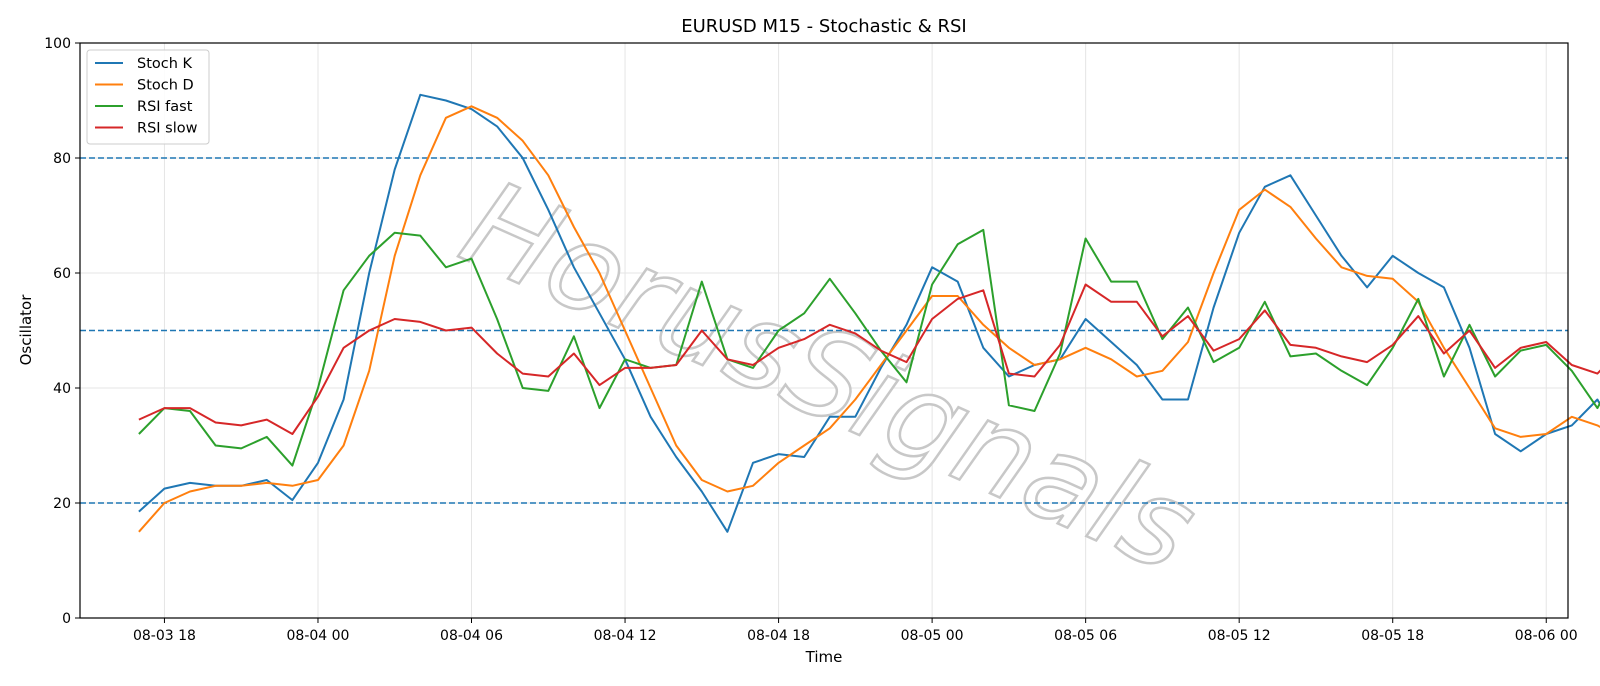 The image size is (1600, 686). Describe the element at coordinates (1085, 636) in the screenshot. I see `x-tick-label: 08-05 06` at that location.